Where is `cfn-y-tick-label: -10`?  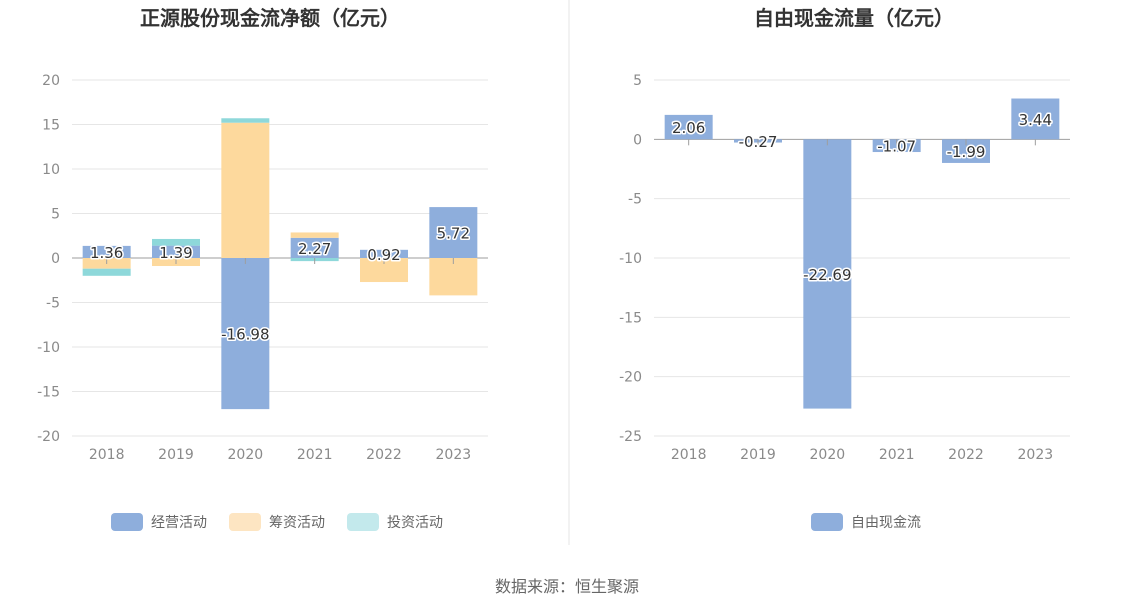
cfn-y-tick-label: -10 is located at coordinates (48, 348).